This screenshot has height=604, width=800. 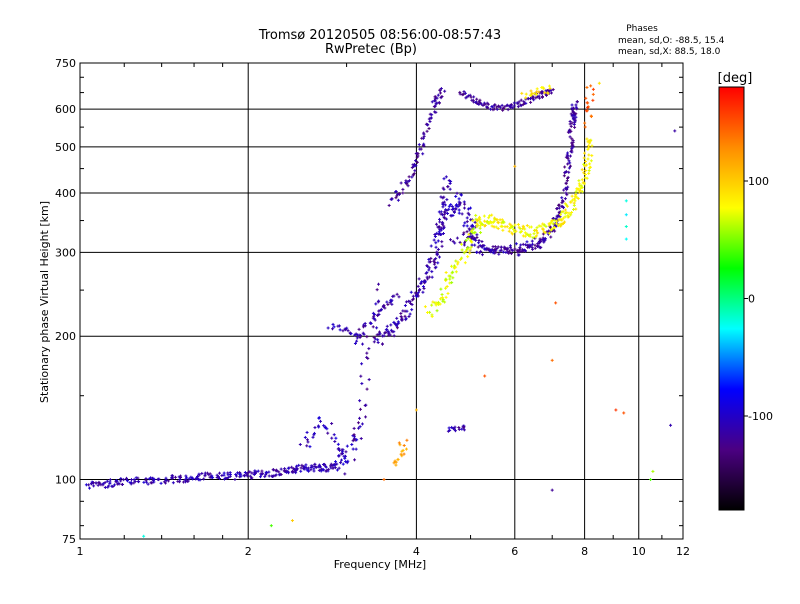 What do you see at coordinates (65, 147) in the screenshot?
I see `y-tick-label: 500` at bounding box center [65, 147].